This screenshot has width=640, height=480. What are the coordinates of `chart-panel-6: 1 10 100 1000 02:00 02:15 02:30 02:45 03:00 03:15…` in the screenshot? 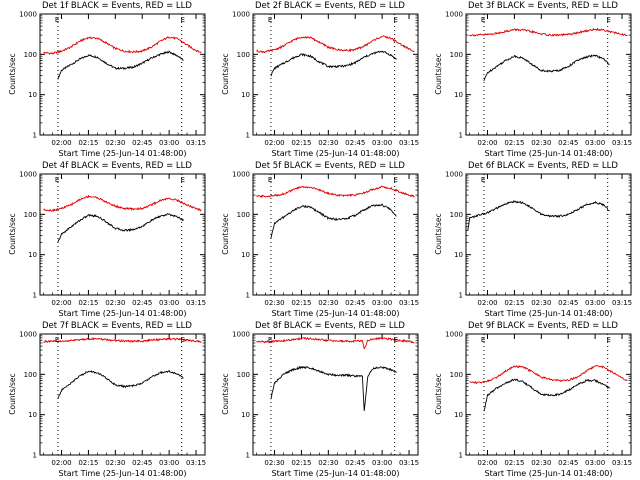 It's located at (532, 240).